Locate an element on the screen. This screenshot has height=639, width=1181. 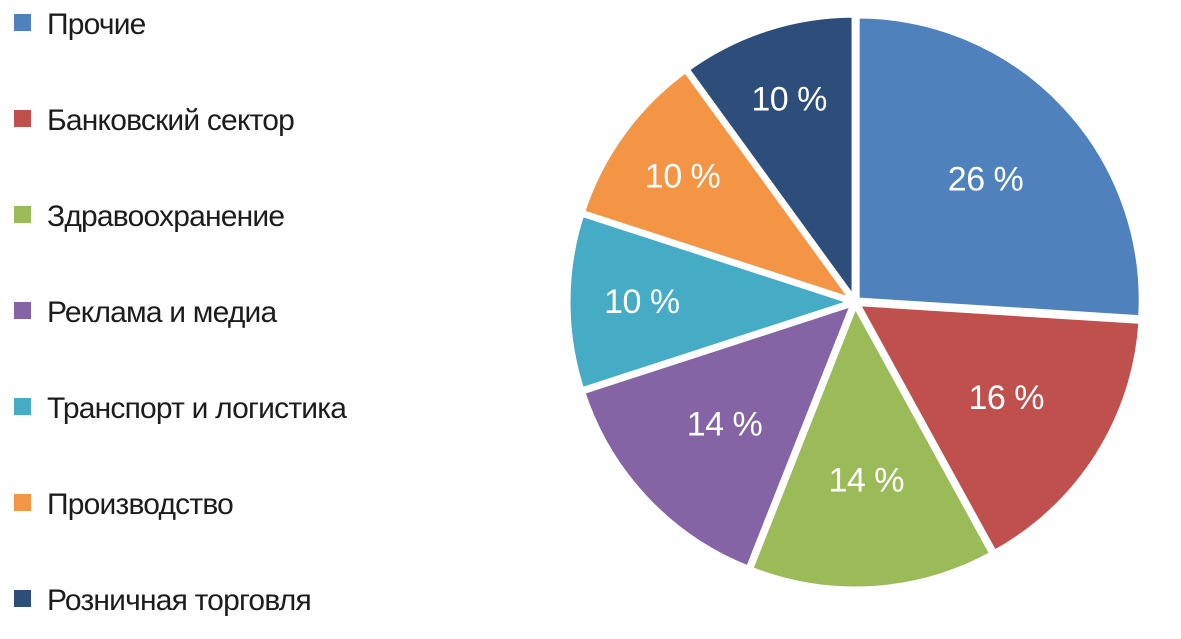
pie-slice-label: 26 % is located at coordinates (986, 179).